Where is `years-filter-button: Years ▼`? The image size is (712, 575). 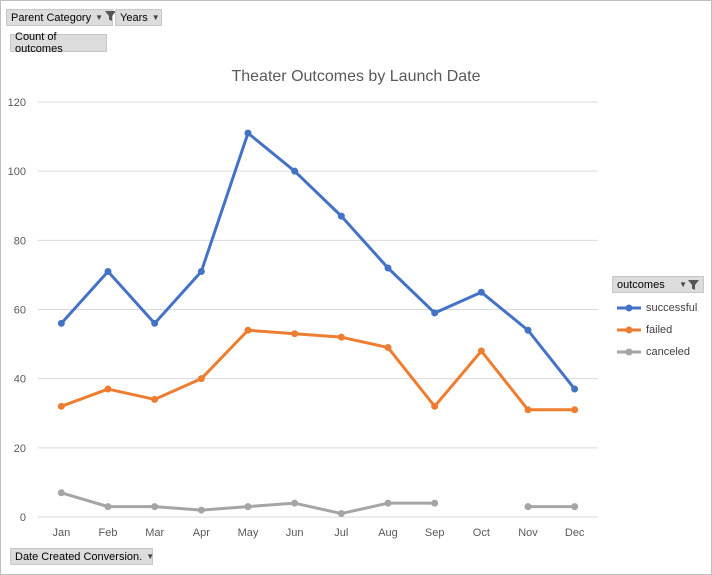 years-filter-button: Years ▼ is located at coordinates (138, 17).